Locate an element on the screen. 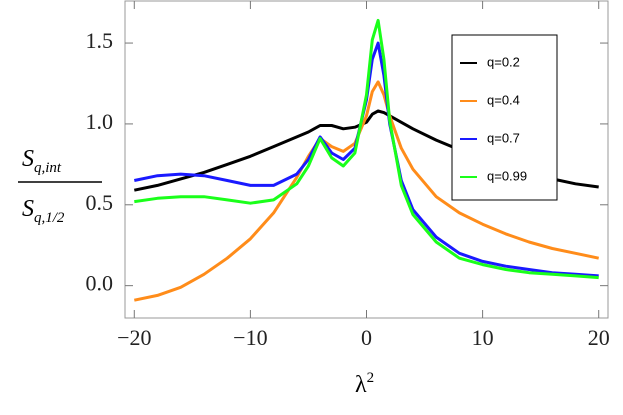  y-label-num: Sq,int is located at coordinates (42, 161).